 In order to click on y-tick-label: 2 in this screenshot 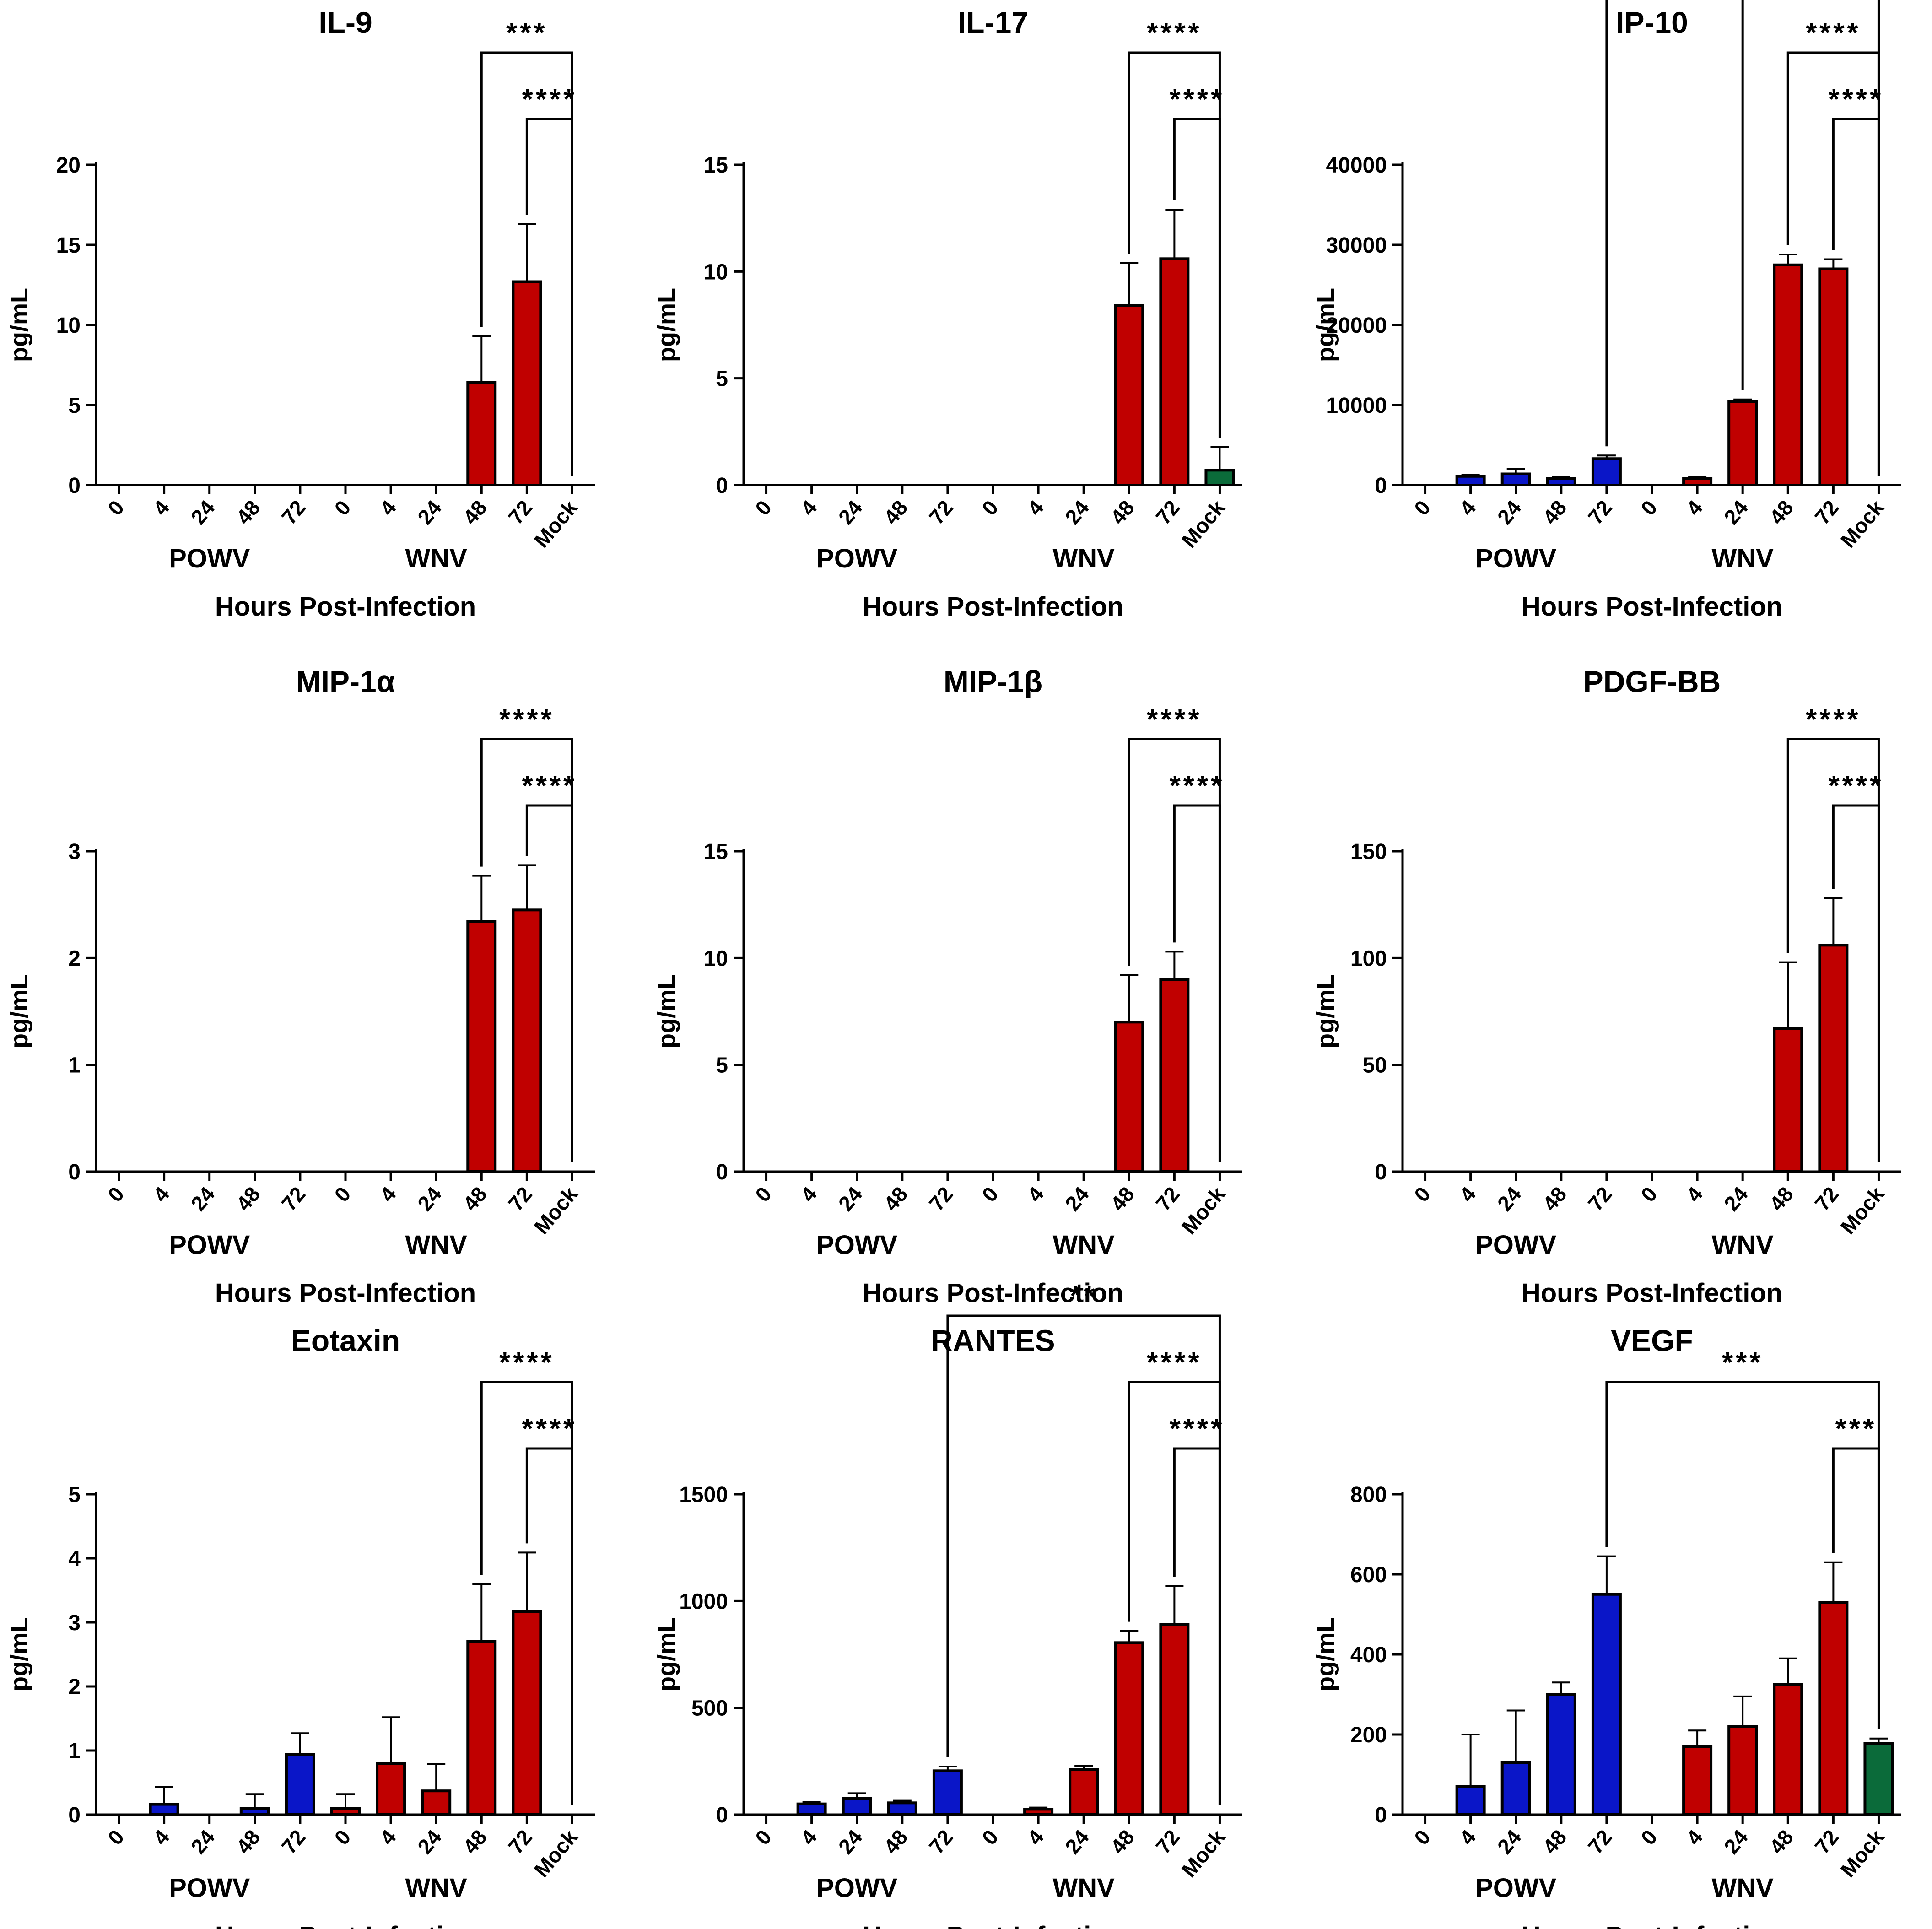, I will do `click(74, 1687)`.